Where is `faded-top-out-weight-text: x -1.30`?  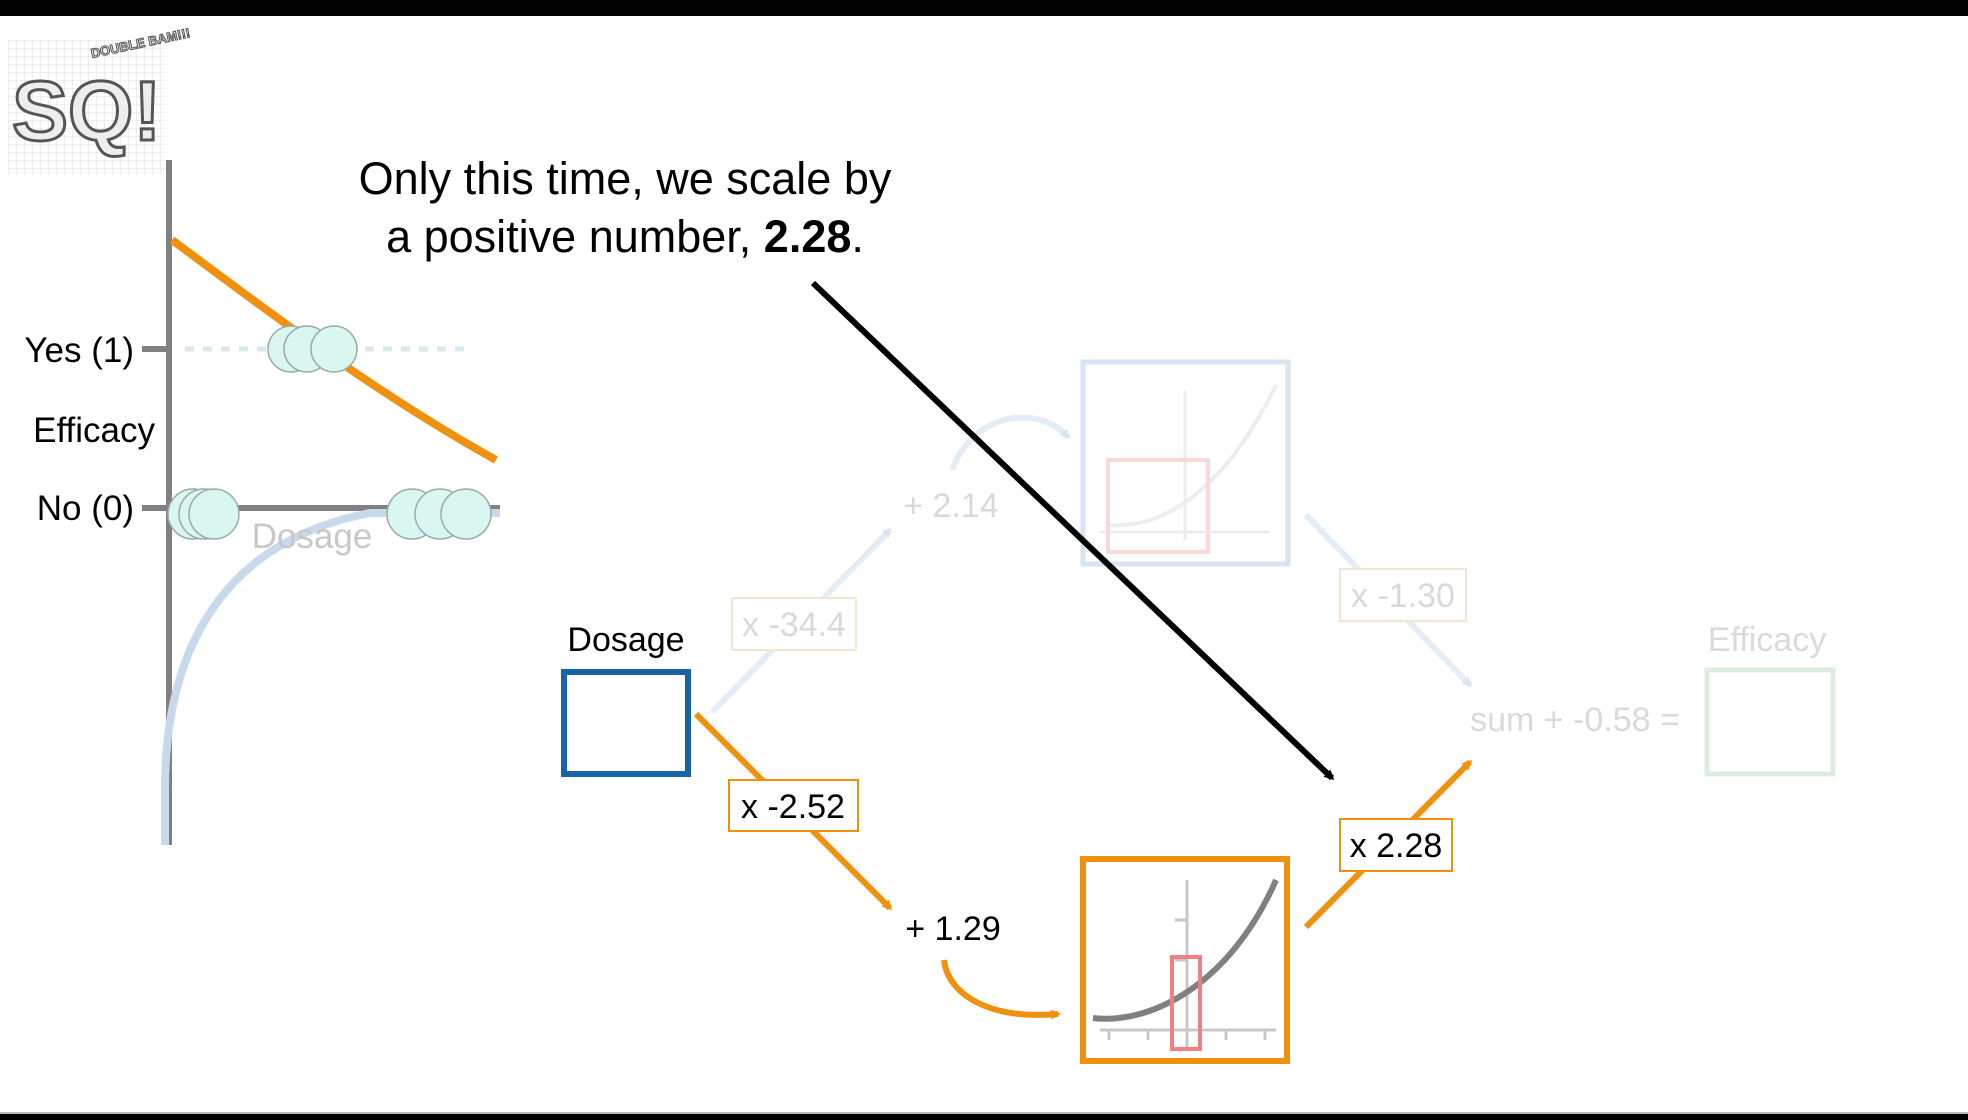
faded-top-out-weight-text: x -1.30 is located at coordinates (1403, 596).